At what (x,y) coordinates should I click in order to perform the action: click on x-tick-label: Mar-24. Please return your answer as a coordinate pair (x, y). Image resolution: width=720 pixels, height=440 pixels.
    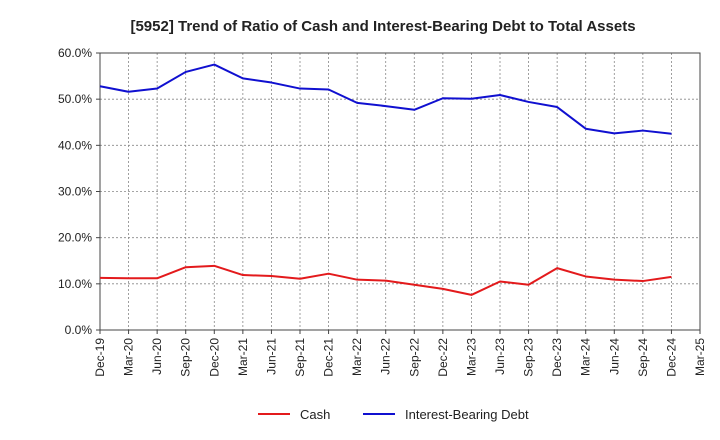
    Looking at the image, I should click on (586, 357).